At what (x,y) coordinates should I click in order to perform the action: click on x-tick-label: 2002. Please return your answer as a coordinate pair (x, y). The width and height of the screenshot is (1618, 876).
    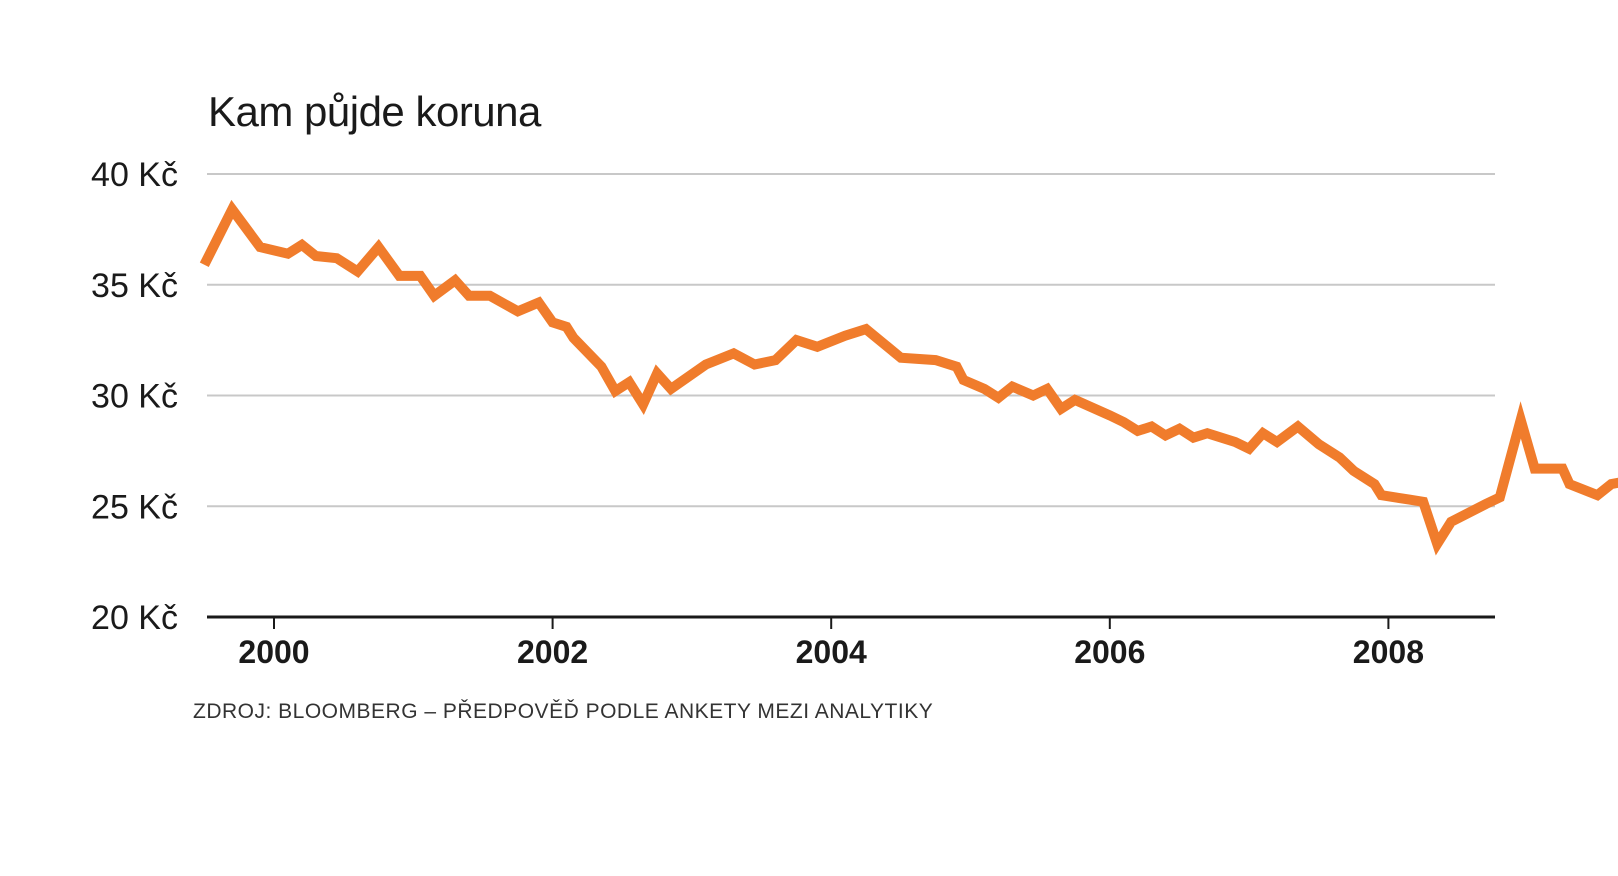
    Looking at the image, I should click on (552, 652).